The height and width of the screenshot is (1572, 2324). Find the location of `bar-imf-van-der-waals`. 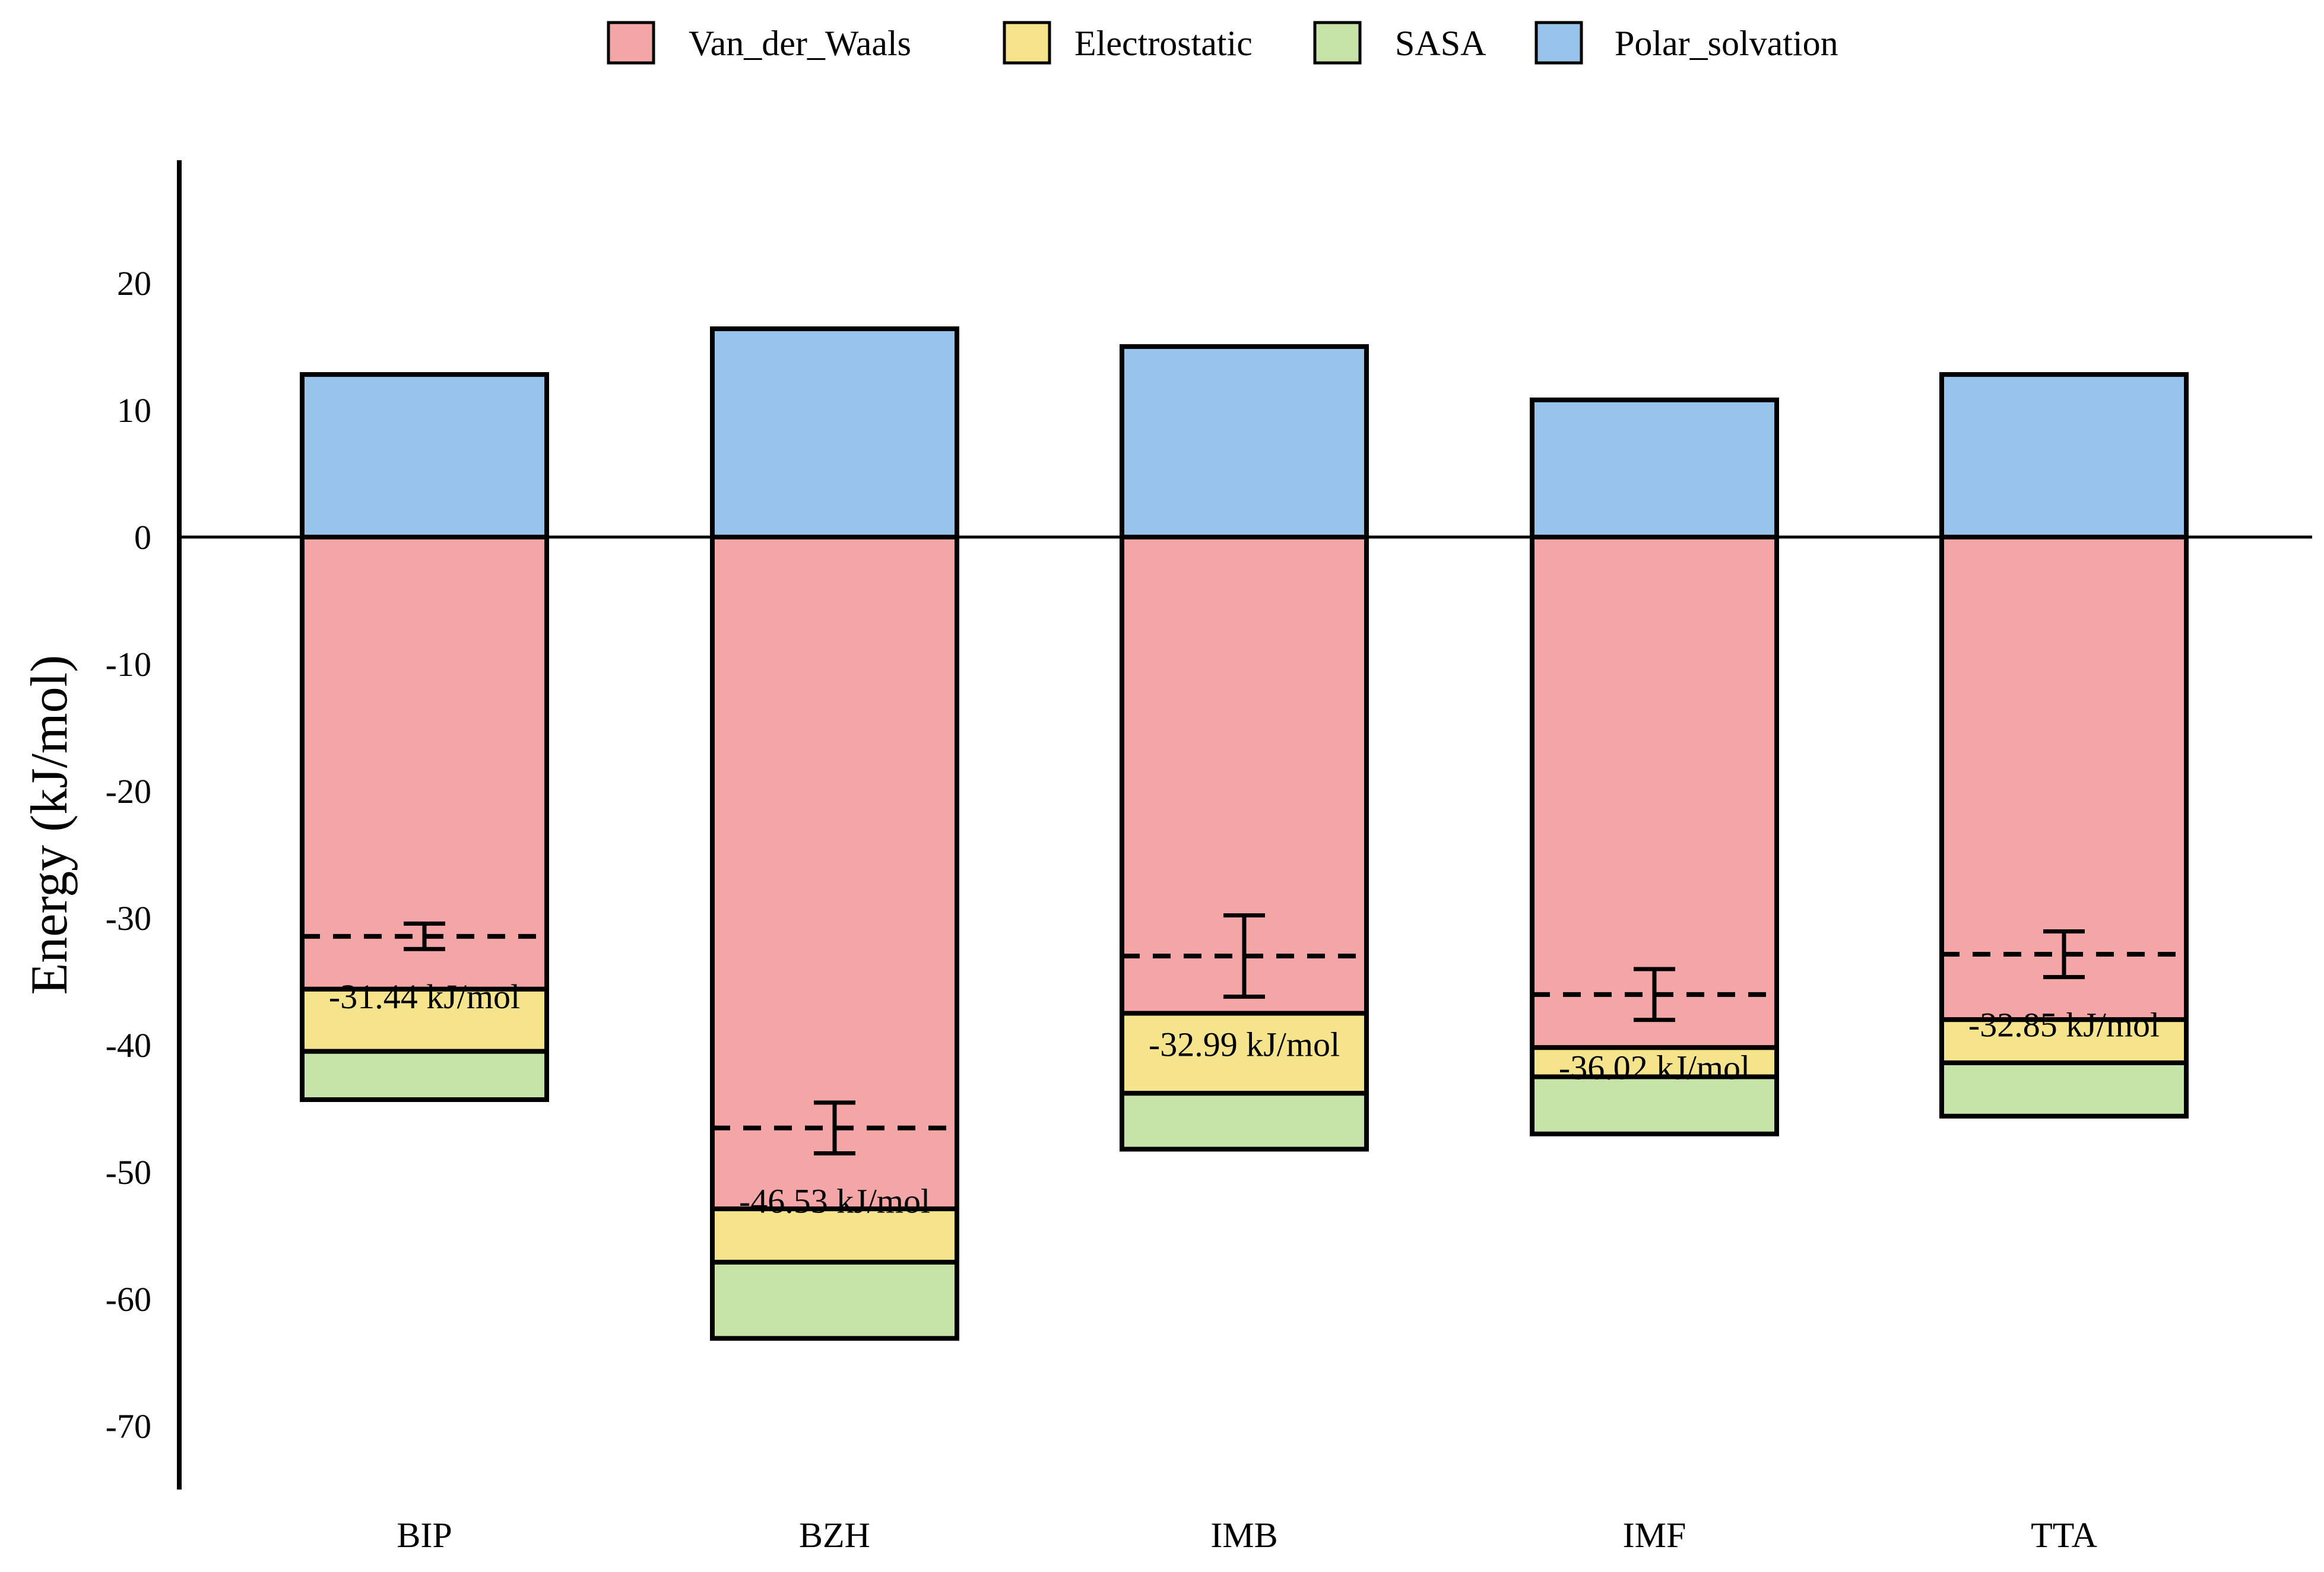

bar-imf-van-der-waals is located at coordinates (1654, 792).